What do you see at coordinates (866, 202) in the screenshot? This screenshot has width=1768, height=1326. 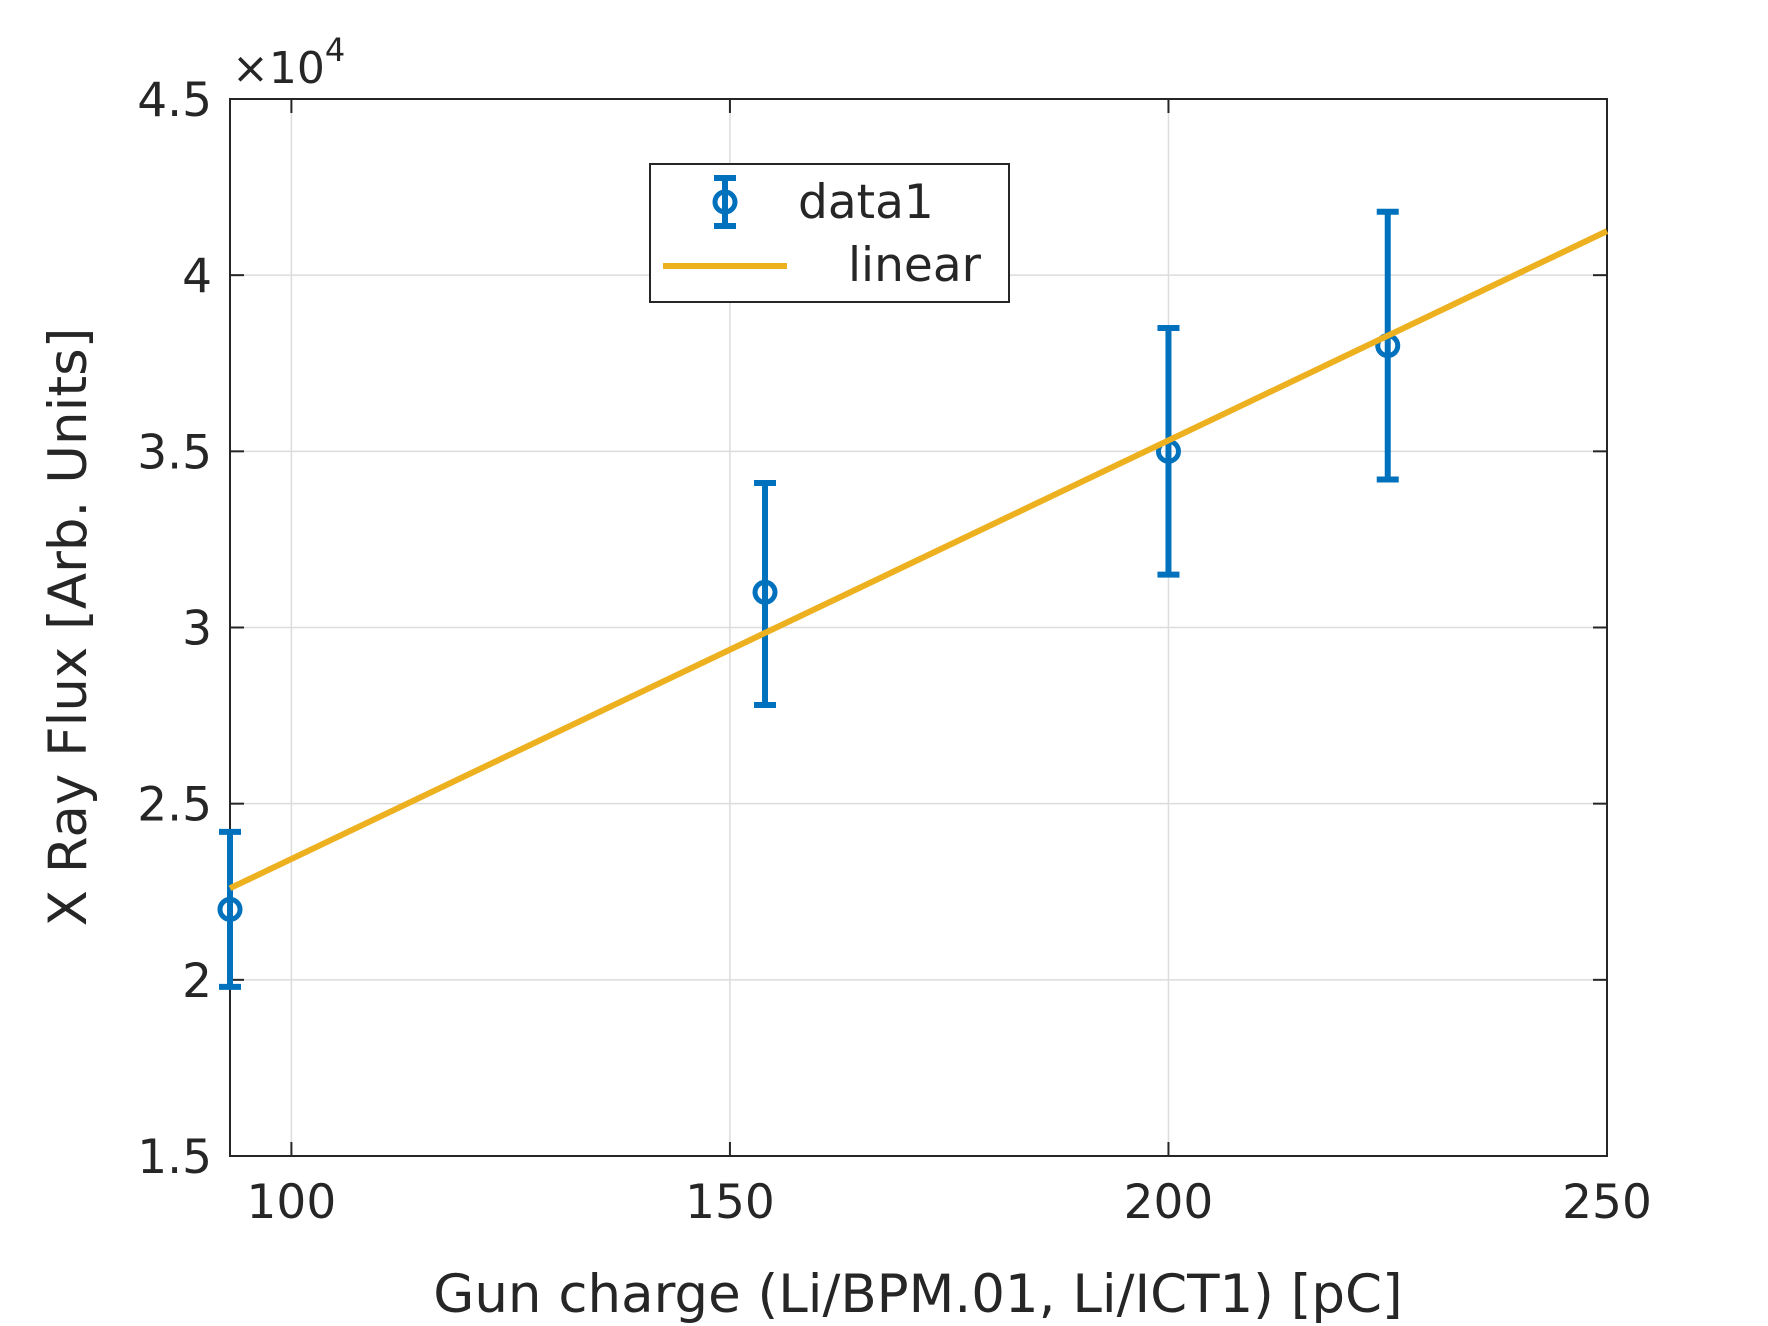 I see `legend-label-data1: data1` at bounding box center [866, 202].